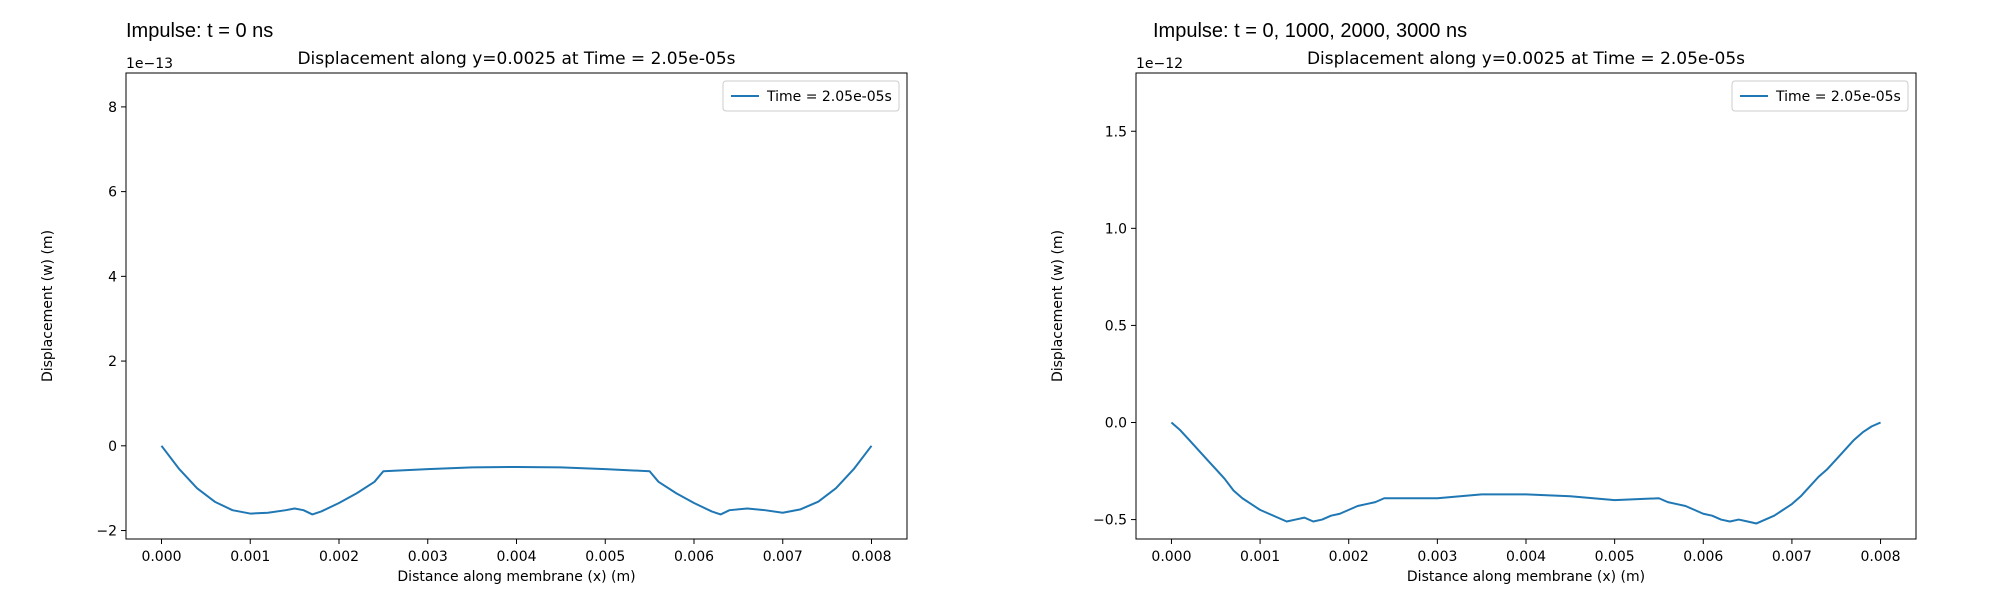  What do you see at coordinates (112, 362) in the screenshot?
I see `y-tick-label: 2` at bounding box center [112, 362].